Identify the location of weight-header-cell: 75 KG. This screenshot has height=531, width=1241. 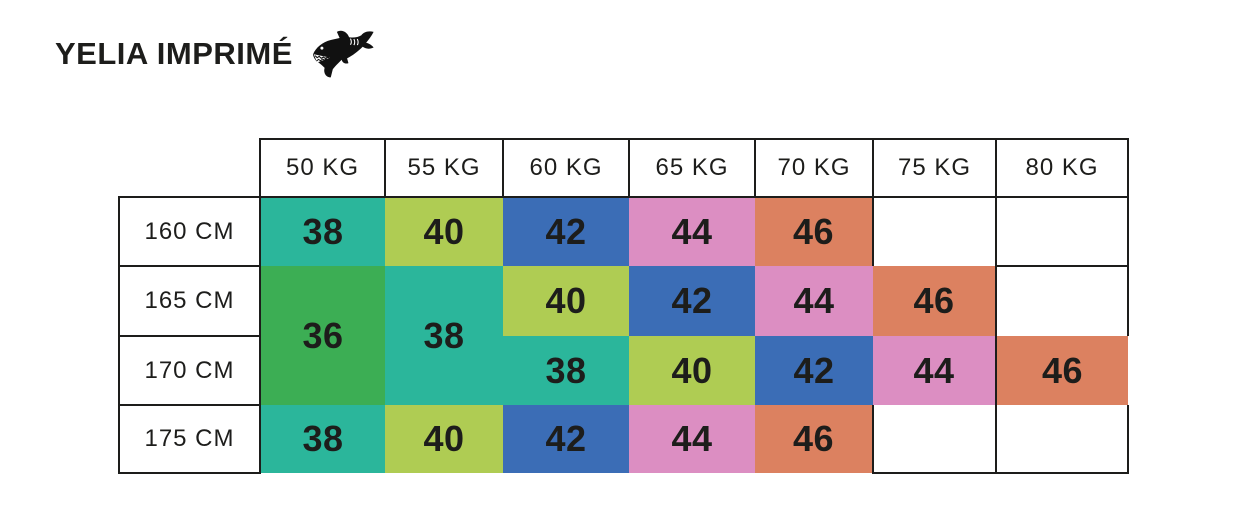
(934, 168).